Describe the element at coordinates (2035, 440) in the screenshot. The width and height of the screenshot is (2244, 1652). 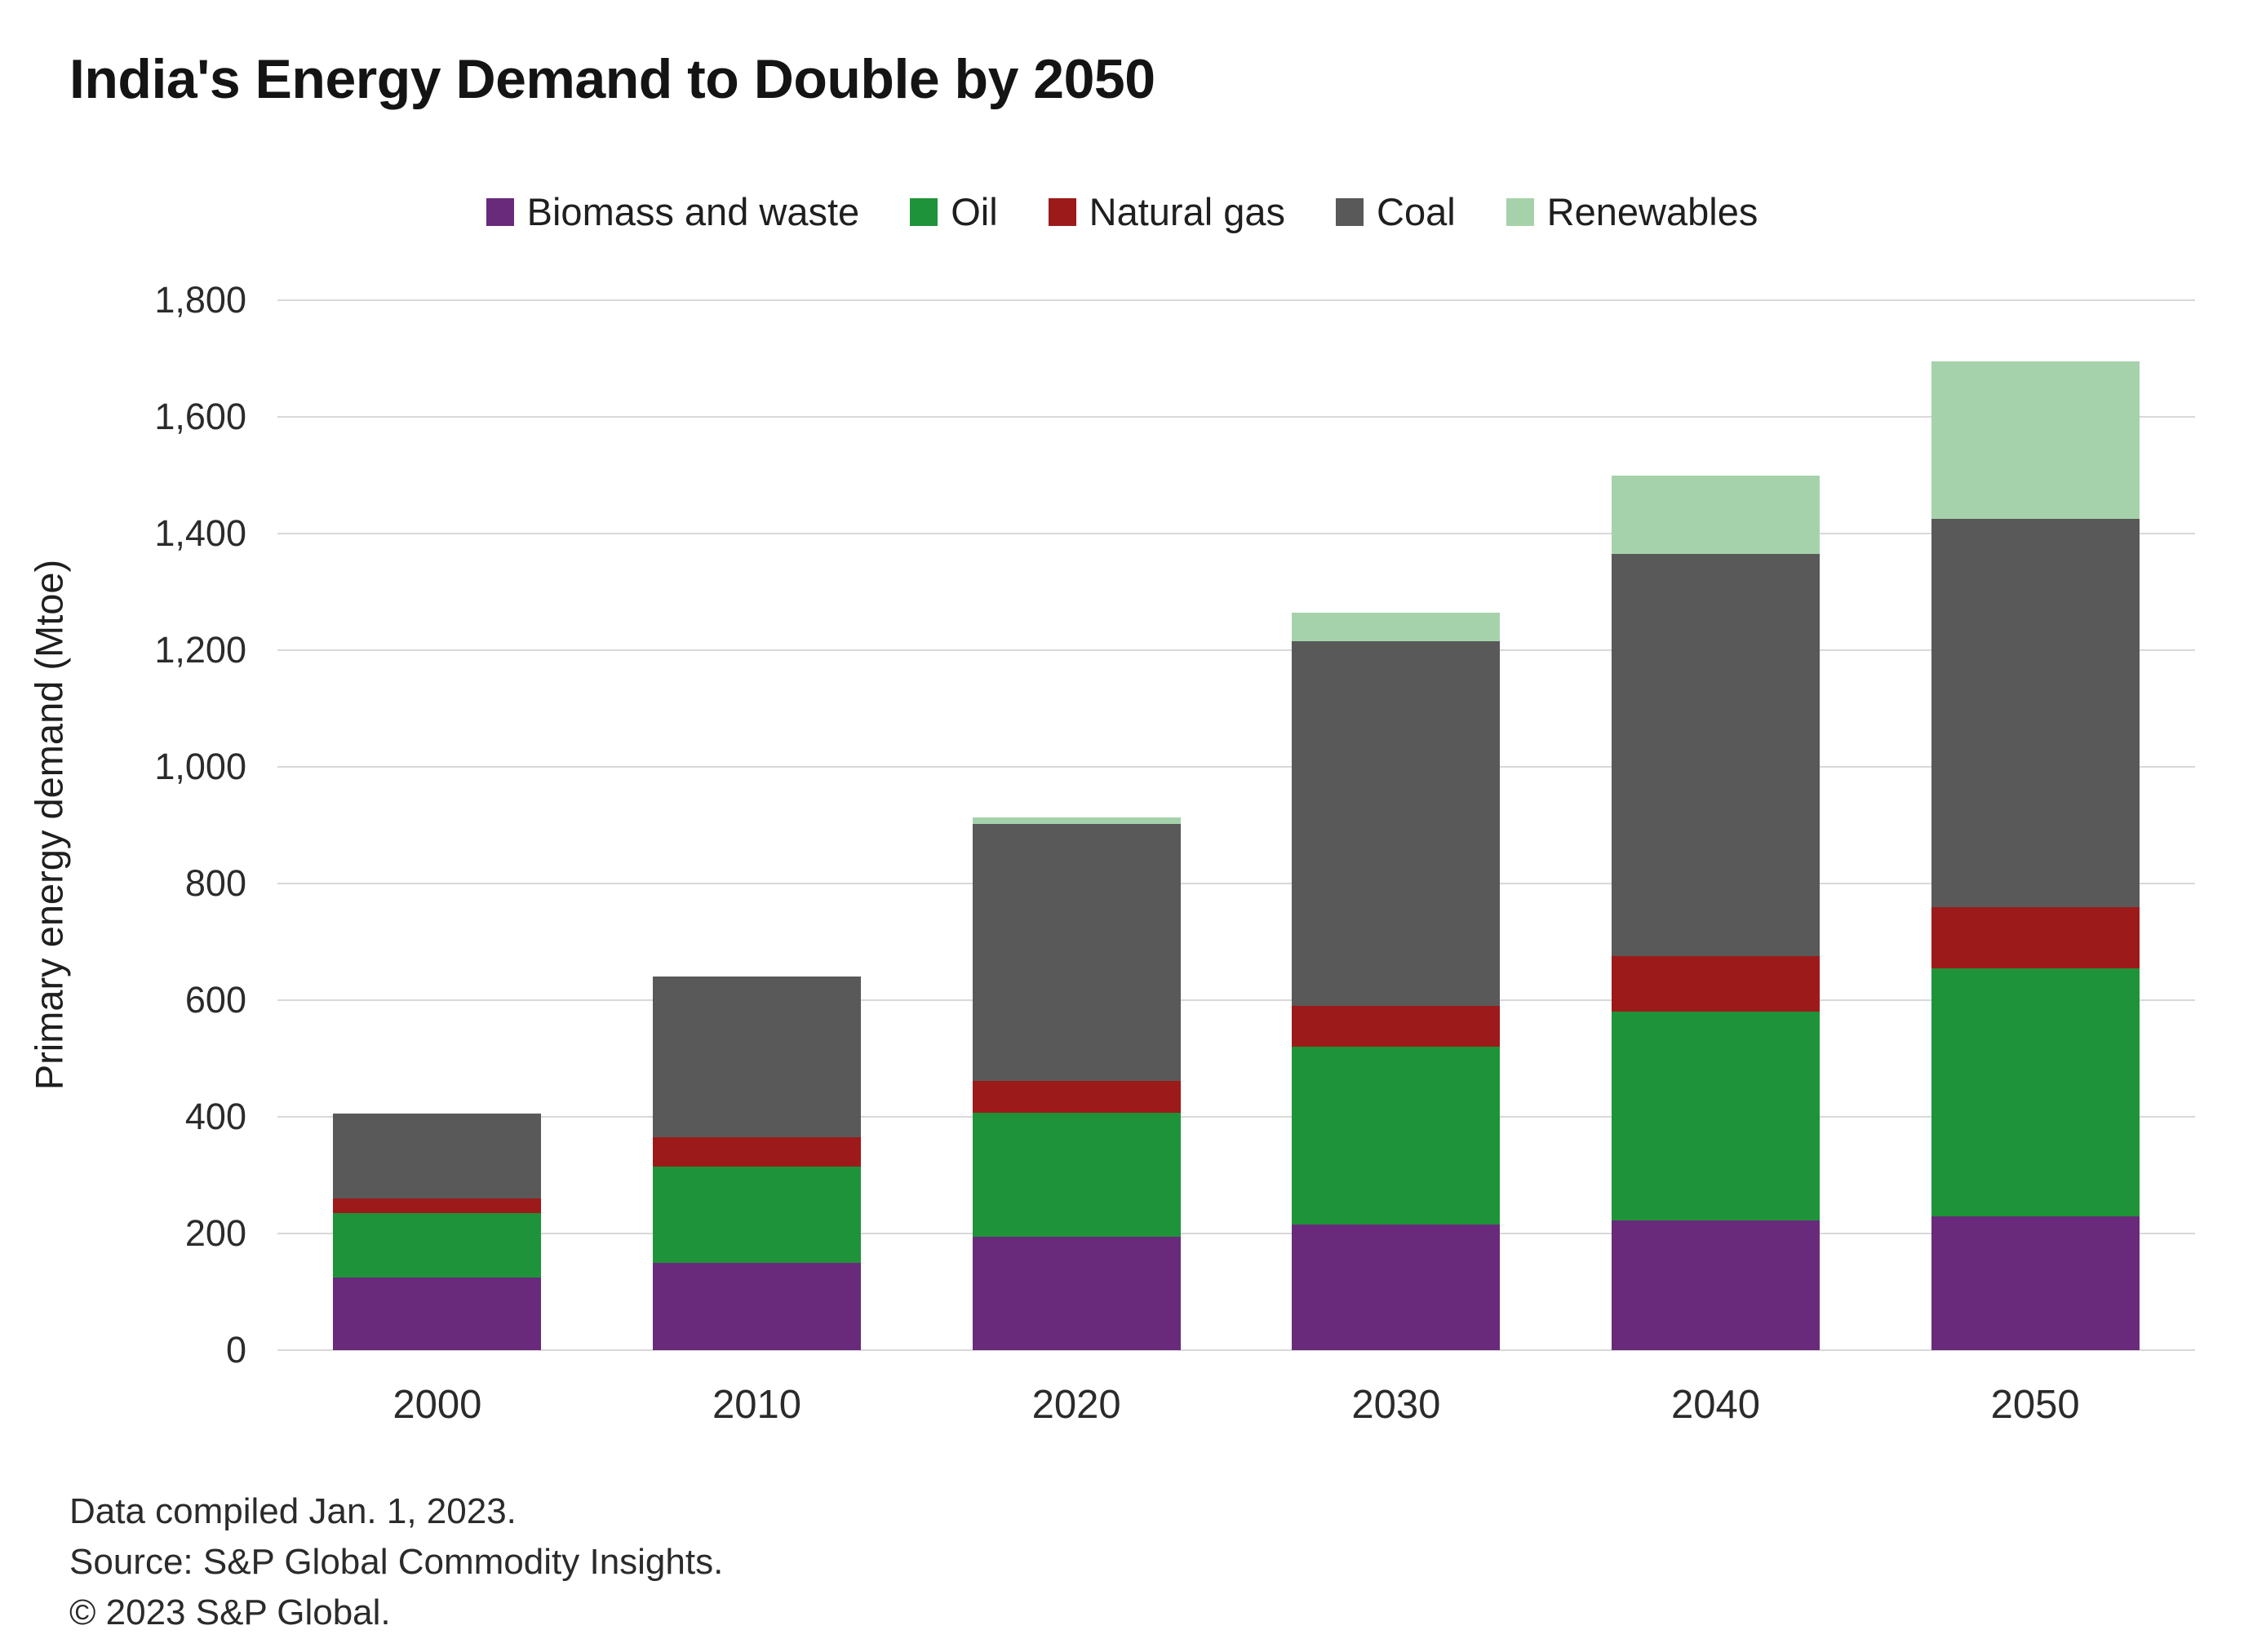
I see `bar-segment-renewables-2050` at that location.